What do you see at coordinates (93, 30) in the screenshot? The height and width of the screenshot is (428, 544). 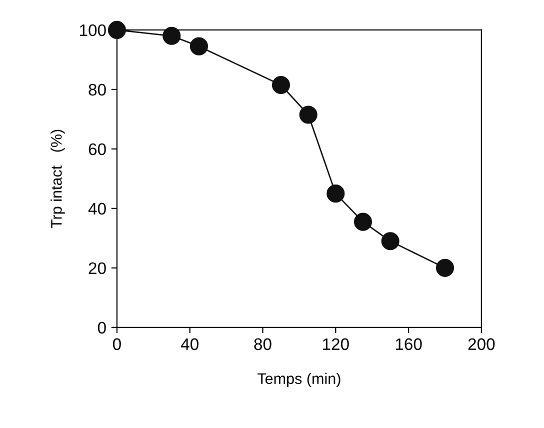 I see `y-tick-label: 100` at bounding box center [93, 30].